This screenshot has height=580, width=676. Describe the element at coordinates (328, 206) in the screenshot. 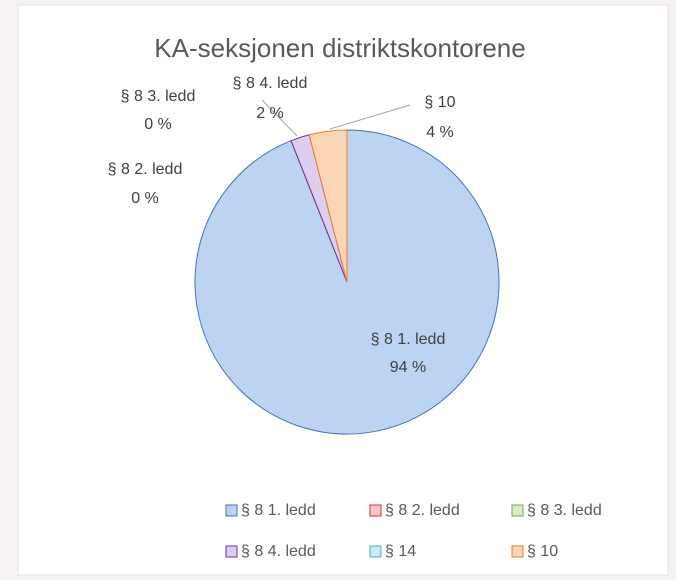

I see `pie-slice` at that location.